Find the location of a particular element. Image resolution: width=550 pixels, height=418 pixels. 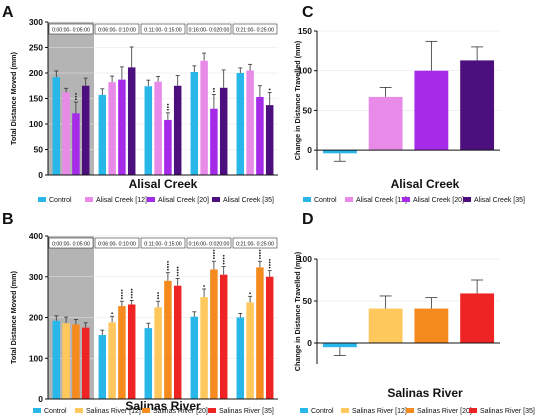

y-tick-label: 250 is located at coordinates (36, 48).